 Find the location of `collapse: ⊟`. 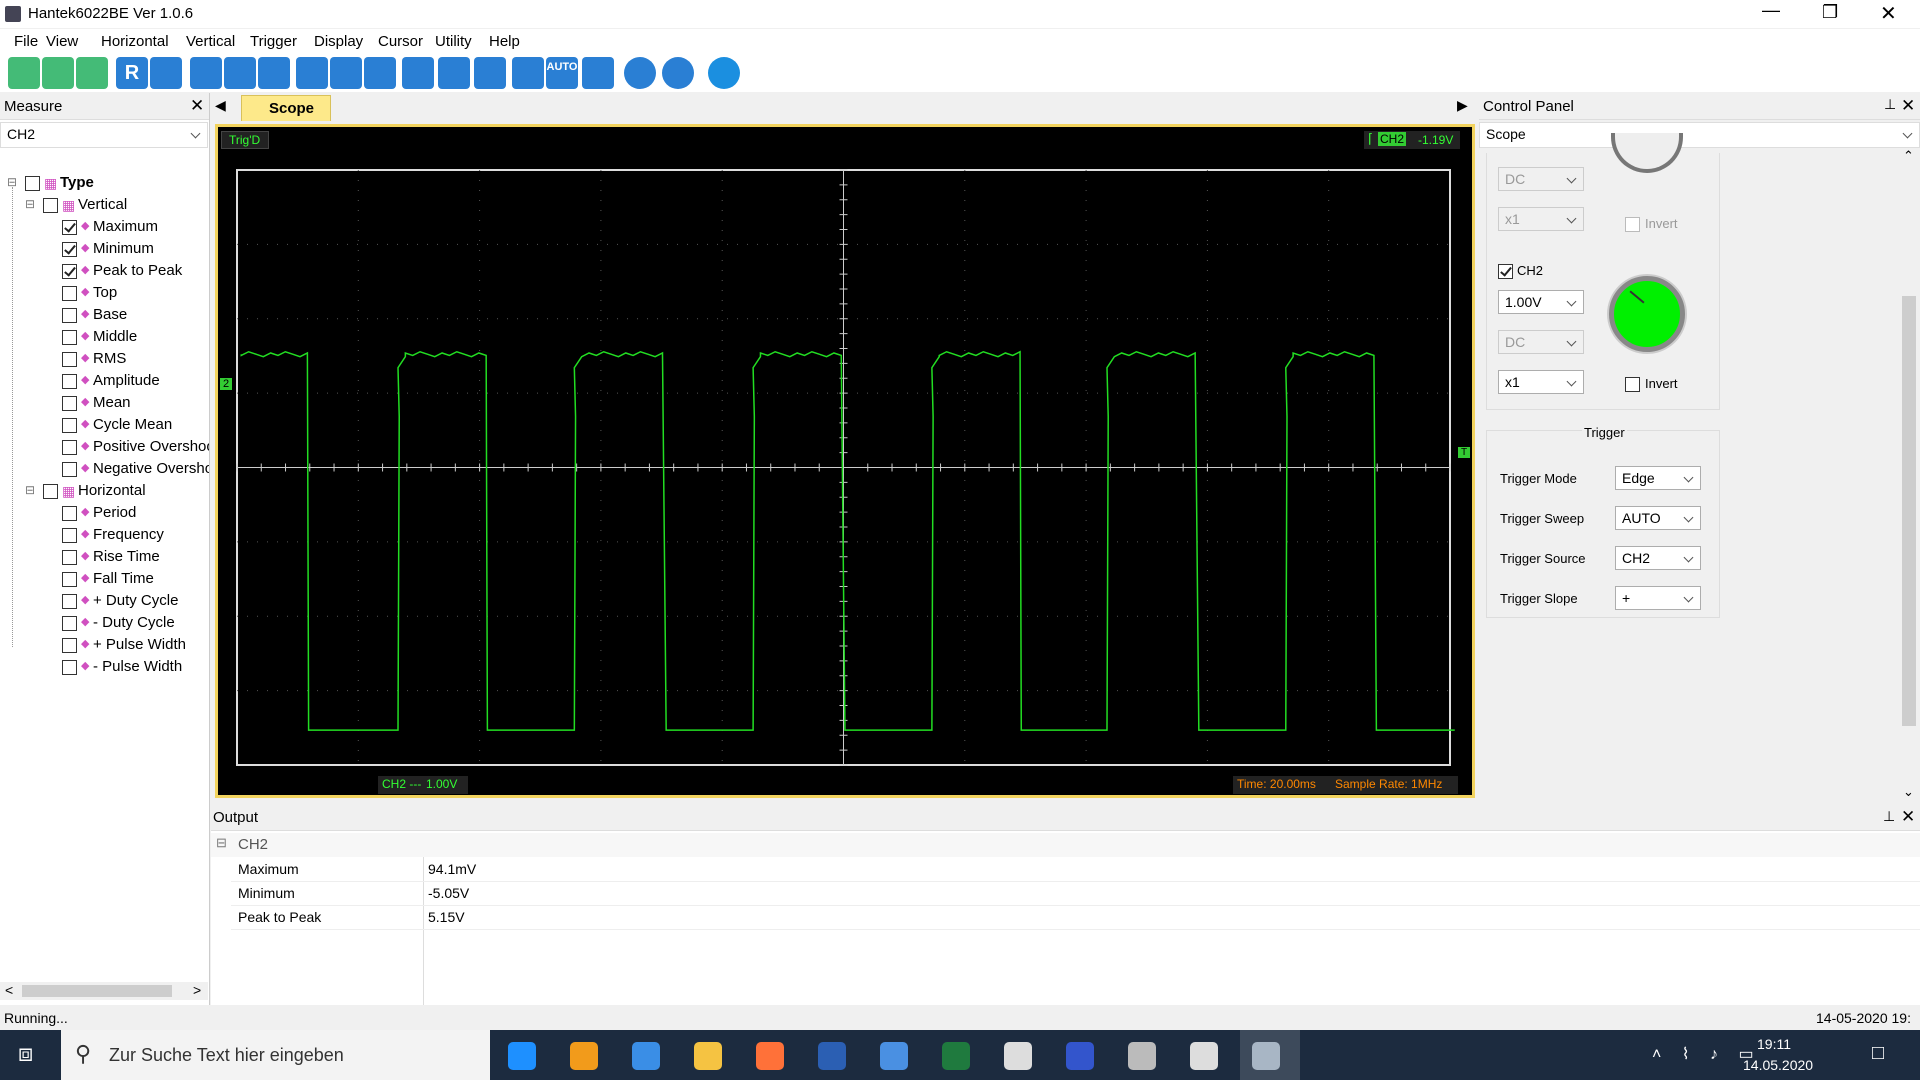

collapse: ⊟ is located at coordinates (221, 842).